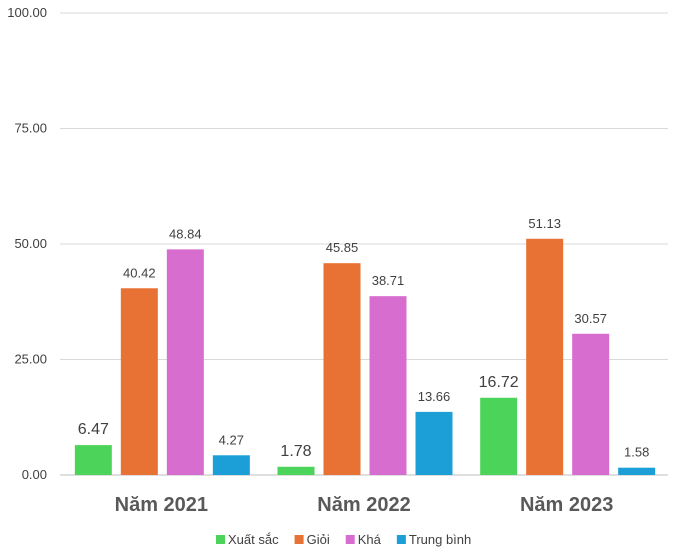 This screenshot has width=676, height=557. What do you see at coordinates (161, 505) in the screenshot?
I see `x-category-label: Năm 2021` at bounding box center [161, 505].